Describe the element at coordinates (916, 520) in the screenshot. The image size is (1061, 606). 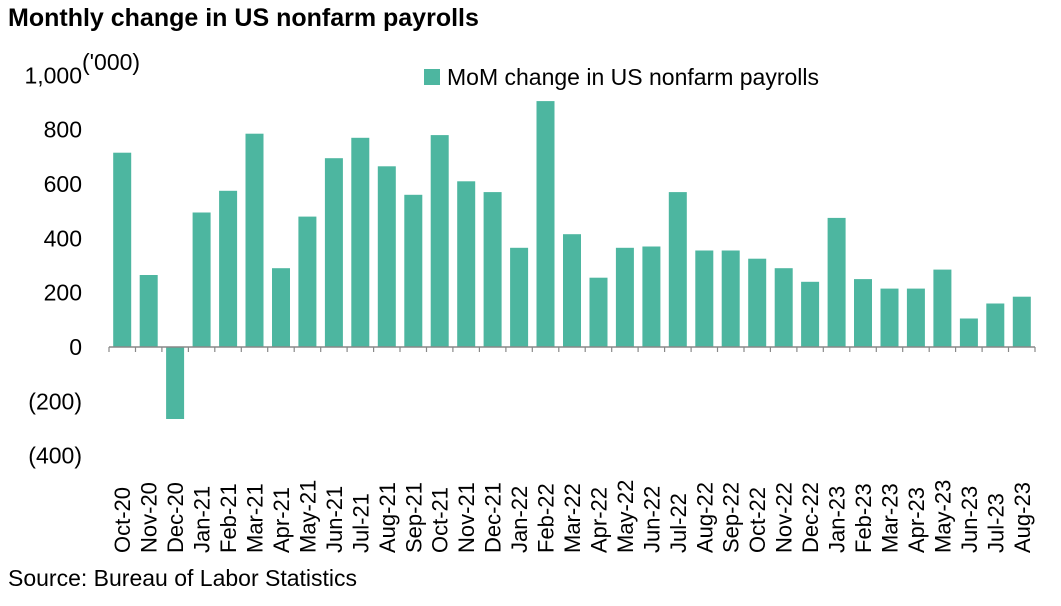
I see `x-tick-label: Apr-23` at that location.